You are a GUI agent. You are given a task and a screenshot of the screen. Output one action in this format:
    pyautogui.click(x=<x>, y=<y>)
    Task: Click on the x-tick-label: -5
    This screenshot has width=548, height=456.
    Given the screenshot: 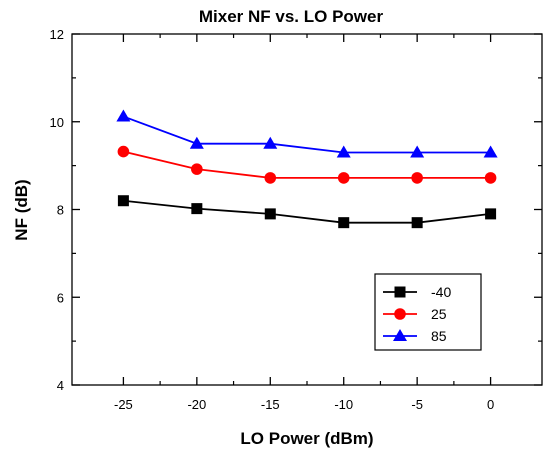 What is the action you would take?
    pyautogui.click(x=417, y=404)
    